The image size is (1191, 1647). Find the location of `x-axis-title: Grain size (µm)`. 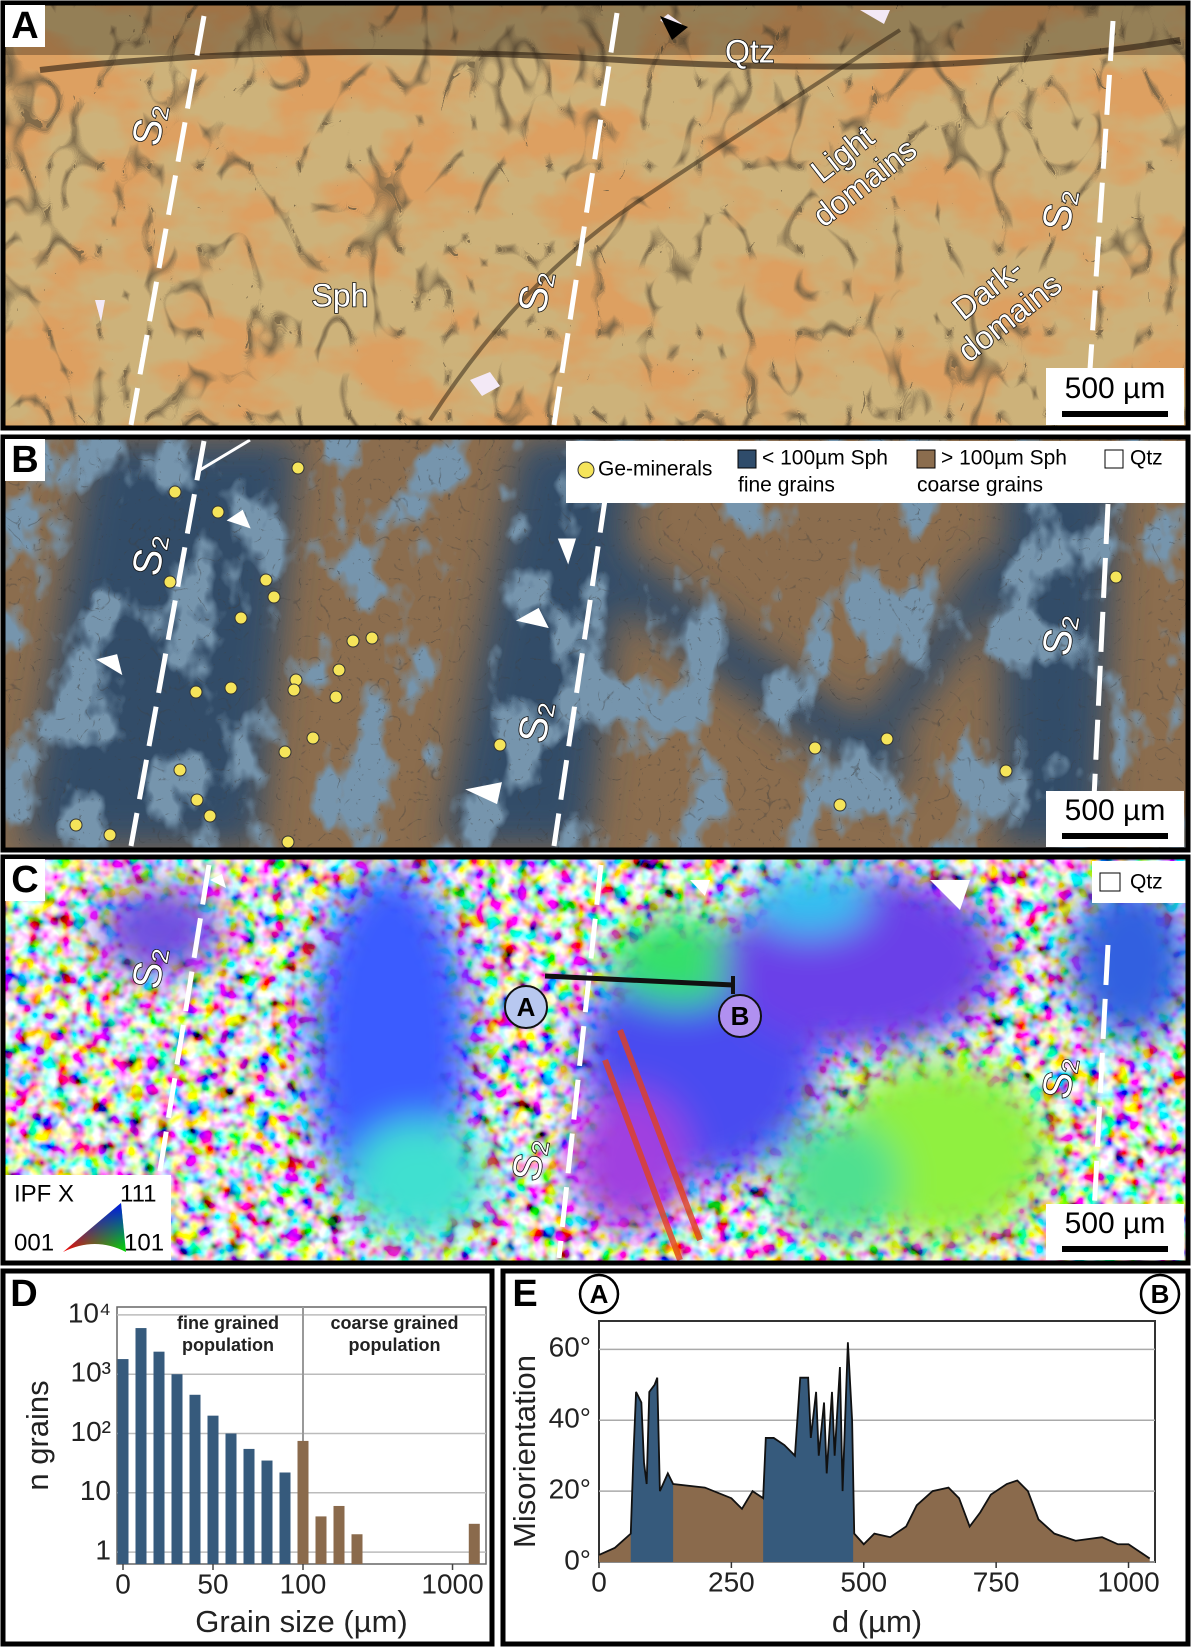

x-axis-title: Grain size (µm) is located at coordinates (301, 1621).